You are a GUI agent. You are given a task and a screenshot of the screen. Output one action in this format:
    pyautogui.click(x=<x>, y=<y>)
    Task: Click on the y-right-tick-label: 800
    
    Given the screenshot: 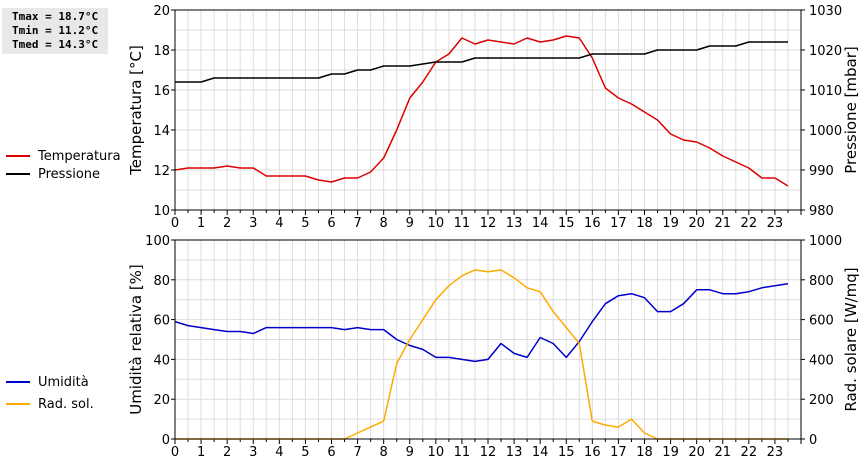 What is the action you would take?
    pyautogui.click(x=821, y=281)
    